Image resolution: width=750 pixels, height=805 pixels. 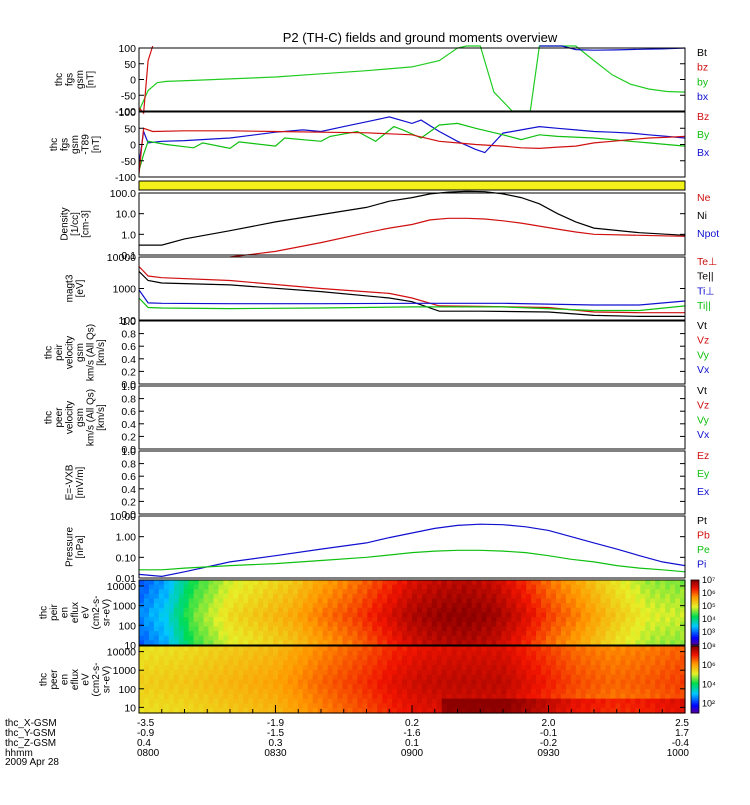 I want to click on y-axis-label: thc, so click(x=43, y=612).